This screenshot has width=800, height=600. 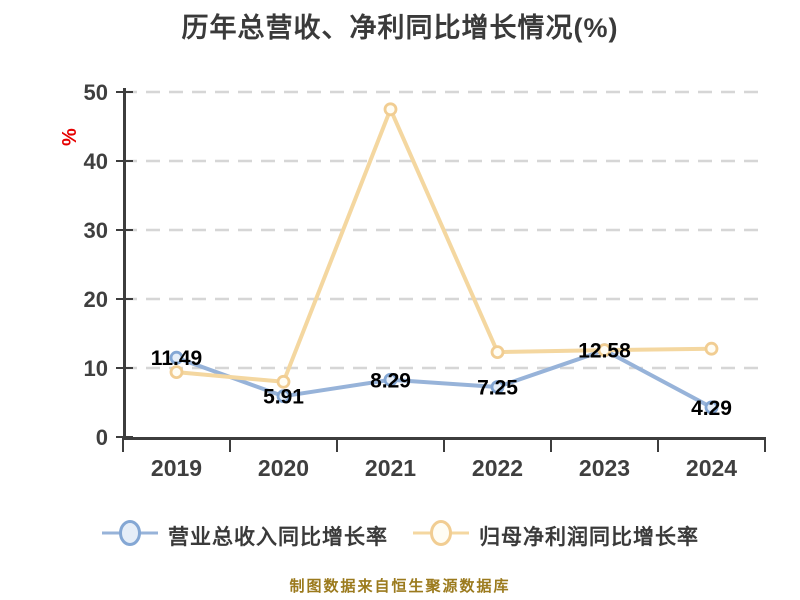 I want to click on legend-label-netprofit-growth: 归母净利润同比增长率, so click(x=589, y=537).